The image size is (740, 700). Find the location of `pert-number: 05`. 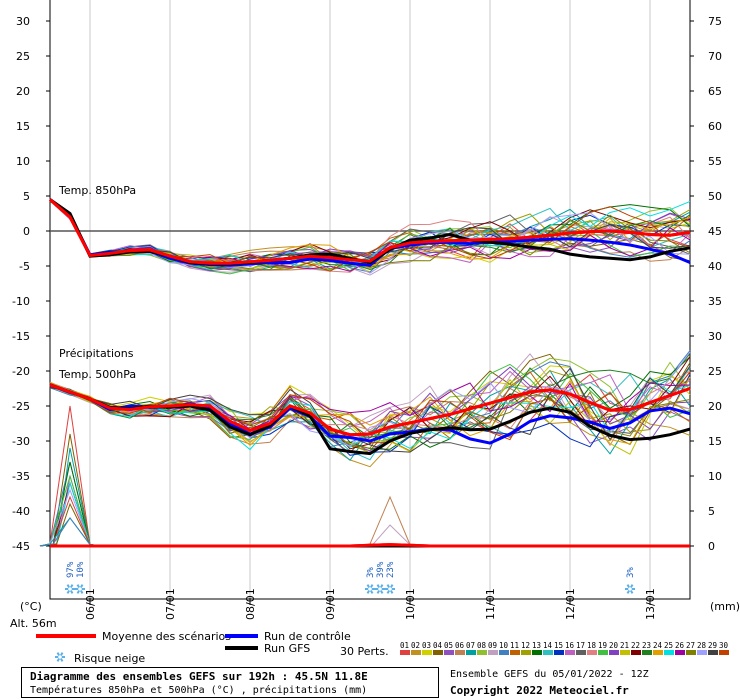

pert-number: 05 is located at coordinates (448, 645).